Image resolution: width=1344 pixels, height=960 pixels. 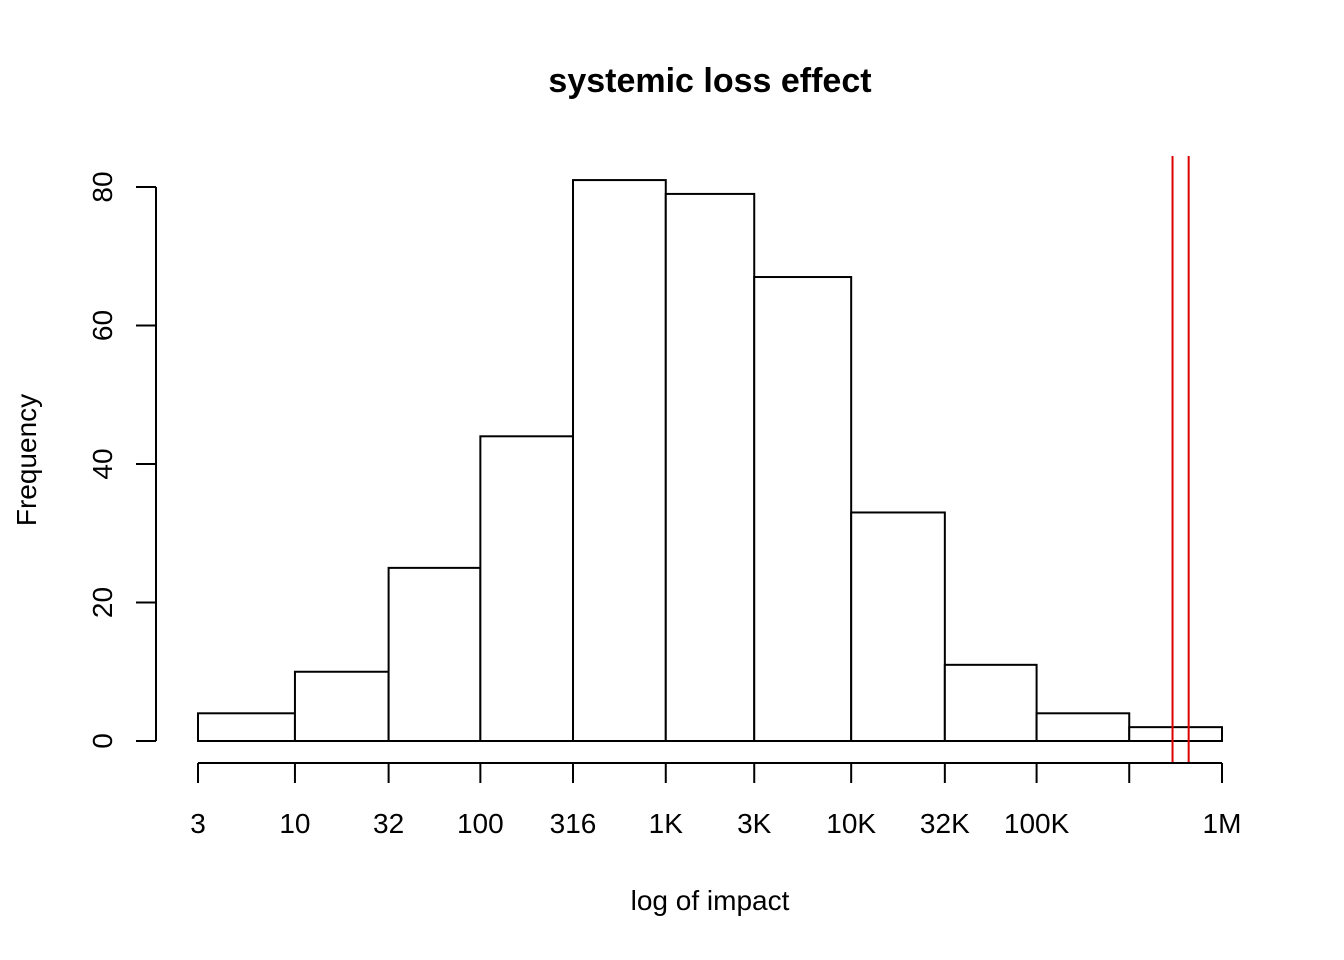 What do you see at coordinates (754, 823) in the screenshot?
I see `x-tick-label: 3K` at bounding box center [754, 823].